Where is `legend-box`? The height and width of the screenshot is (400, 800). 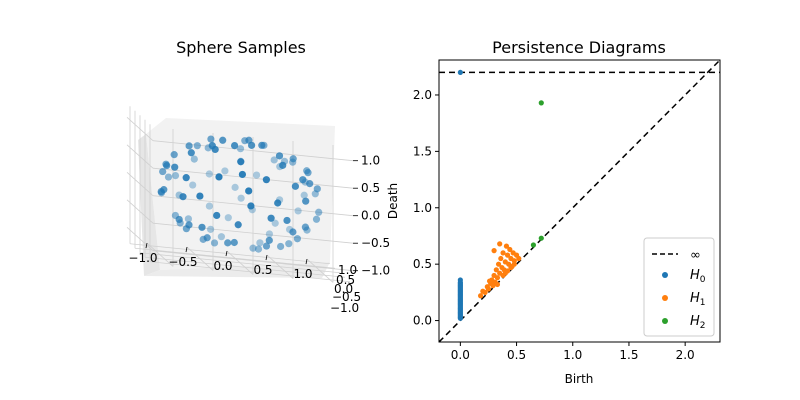
legend-box is located at coordinates (679, 287).